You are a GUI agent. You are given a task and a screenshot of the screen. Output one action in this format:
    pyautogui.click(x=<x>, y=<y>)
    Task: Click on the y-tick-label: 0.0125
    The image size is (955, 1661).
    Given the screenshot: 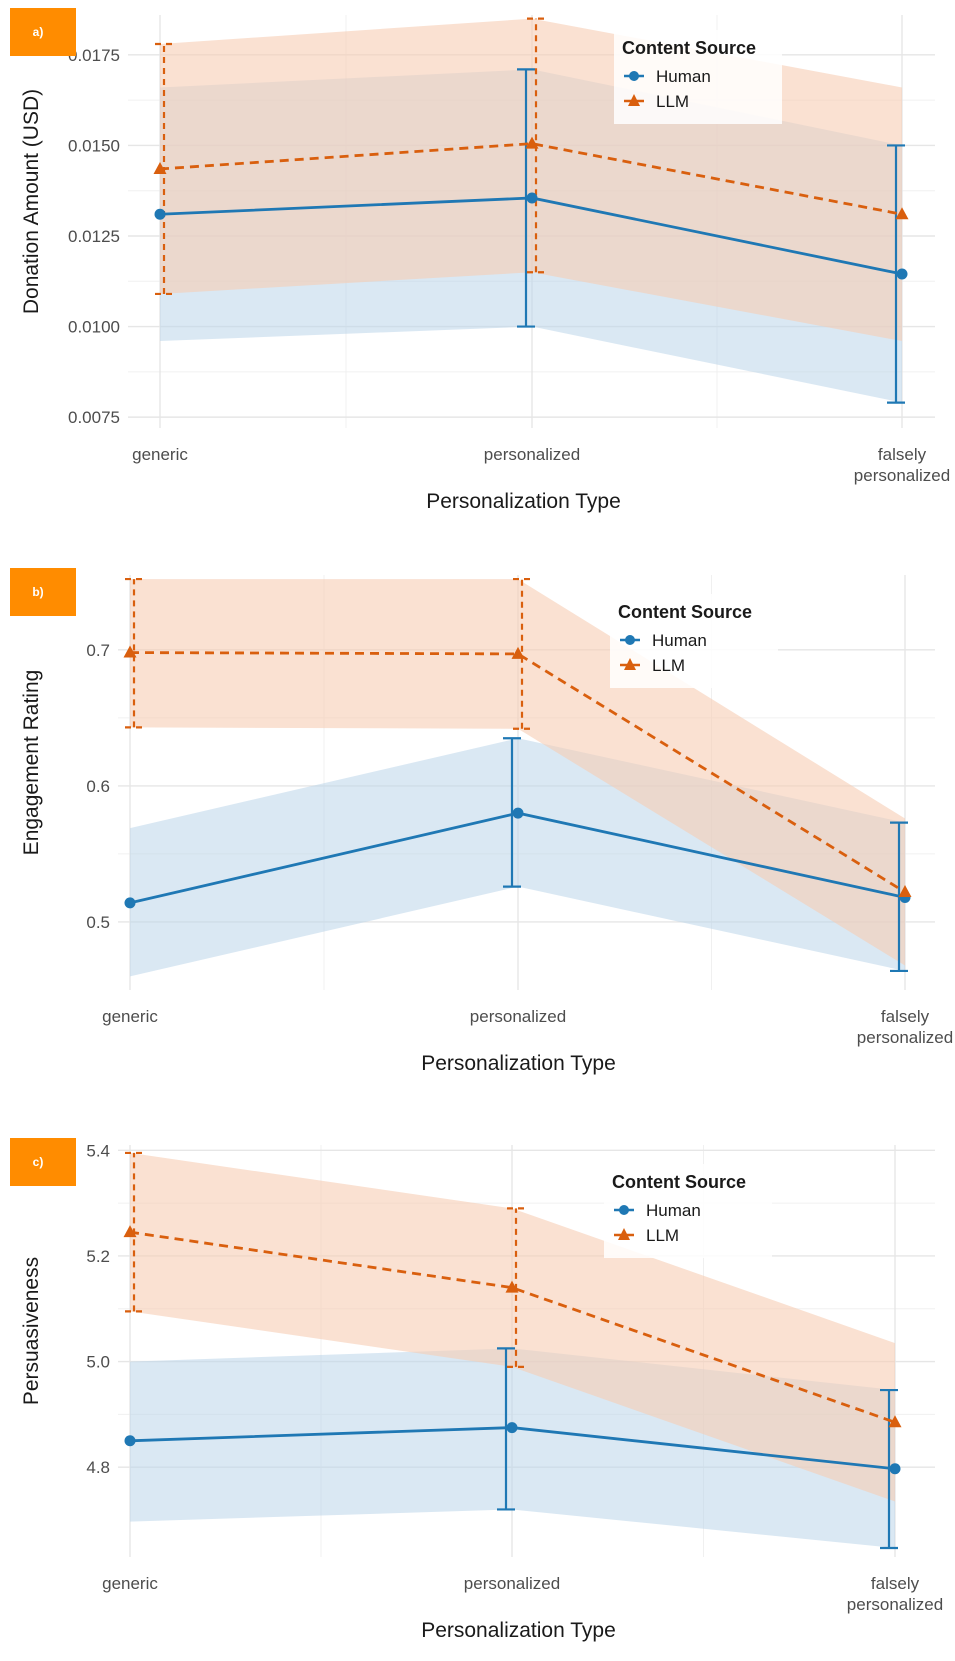 What is the action you would take?
    pyautogui.click(x=94, y=236)
    